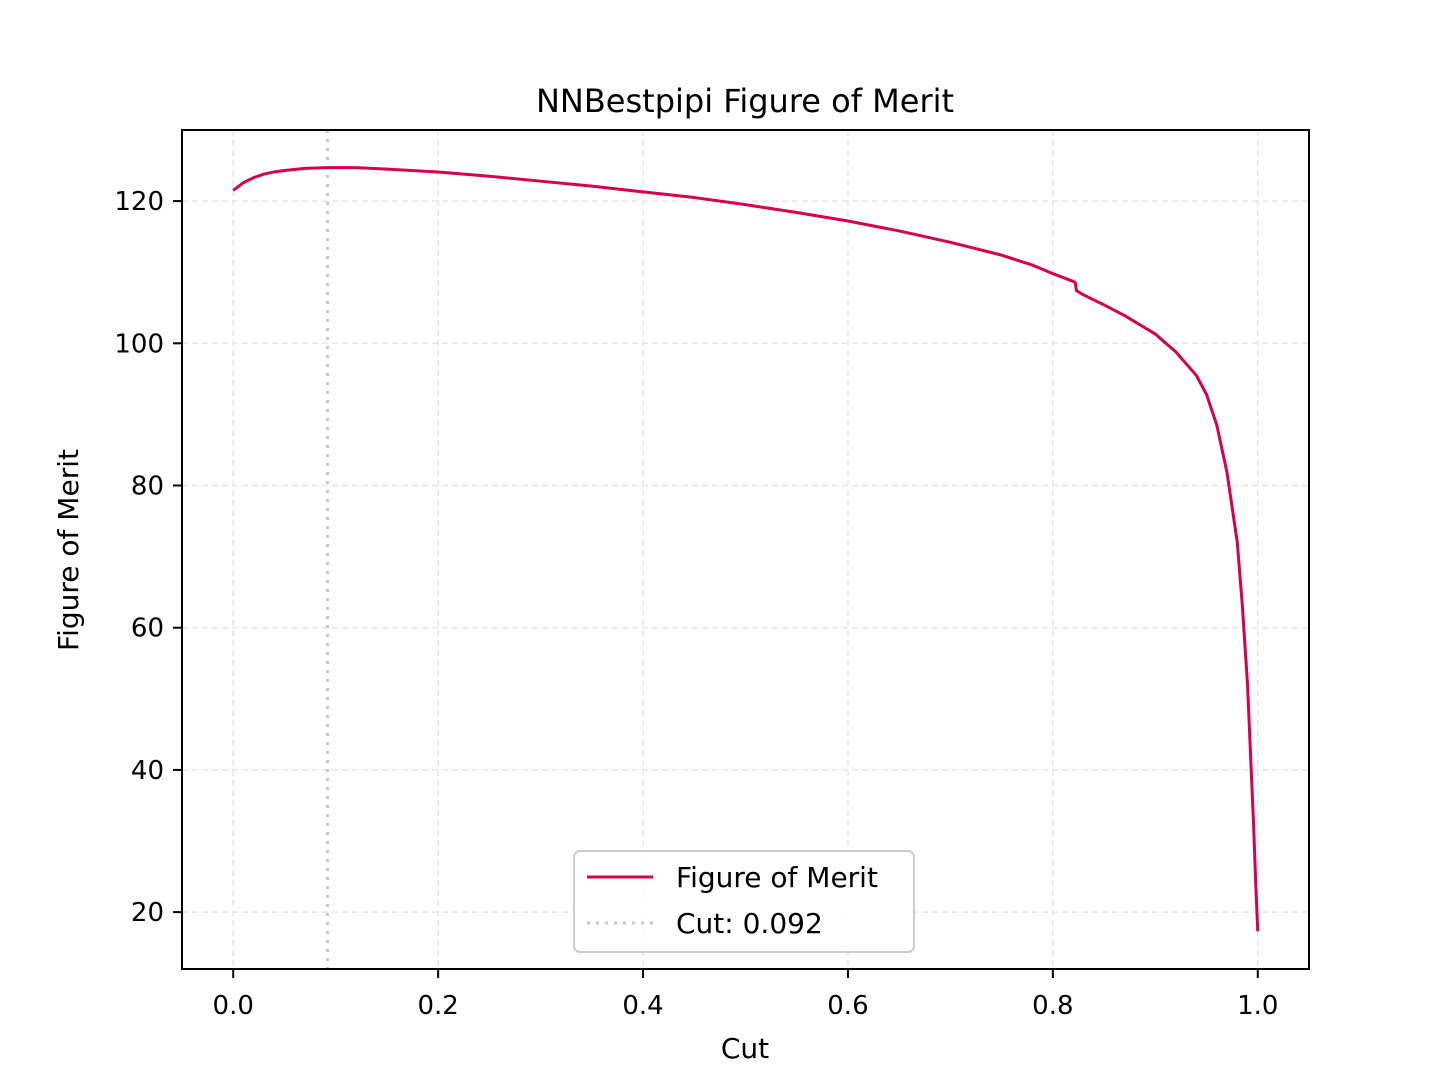  Describe the element at coordinates (1052, 1006) in the screenshot. I see `x-tick-label: 0.8` at that location.